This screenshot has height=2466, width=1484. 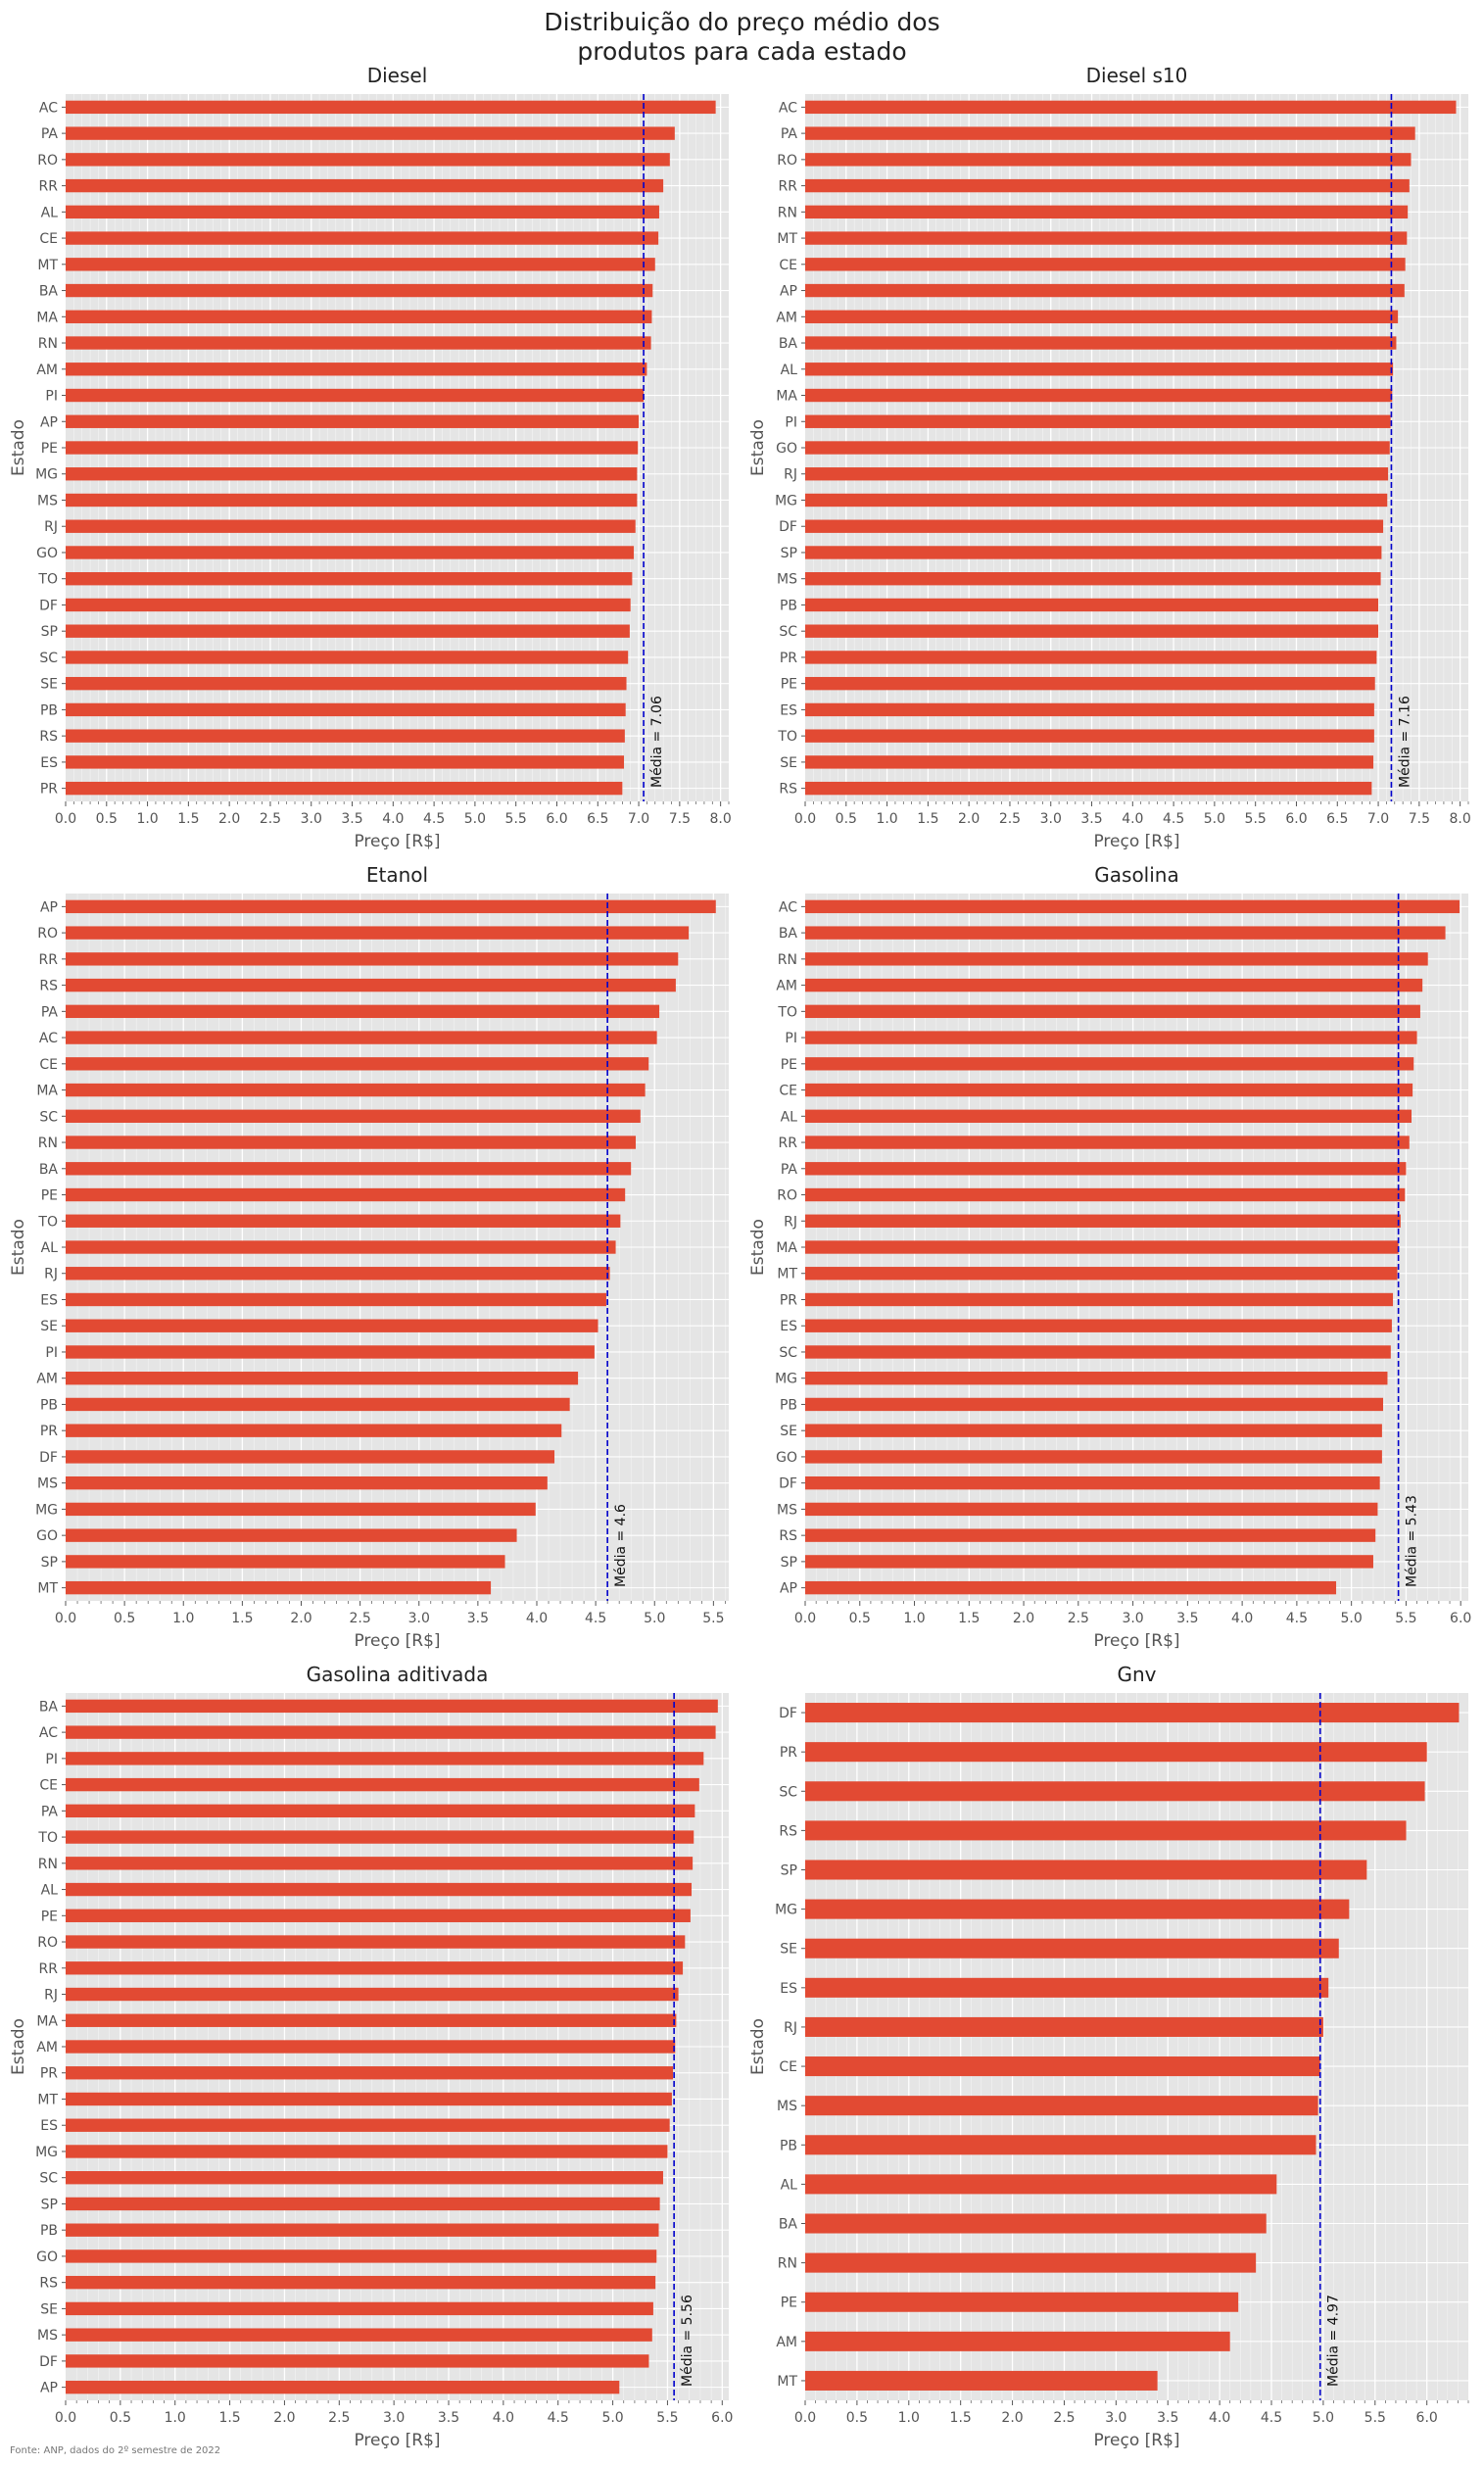 What do you see at coordinates (355, 396) in the screenshot?
I see `bar-pi` at bounding box center [355, 396].